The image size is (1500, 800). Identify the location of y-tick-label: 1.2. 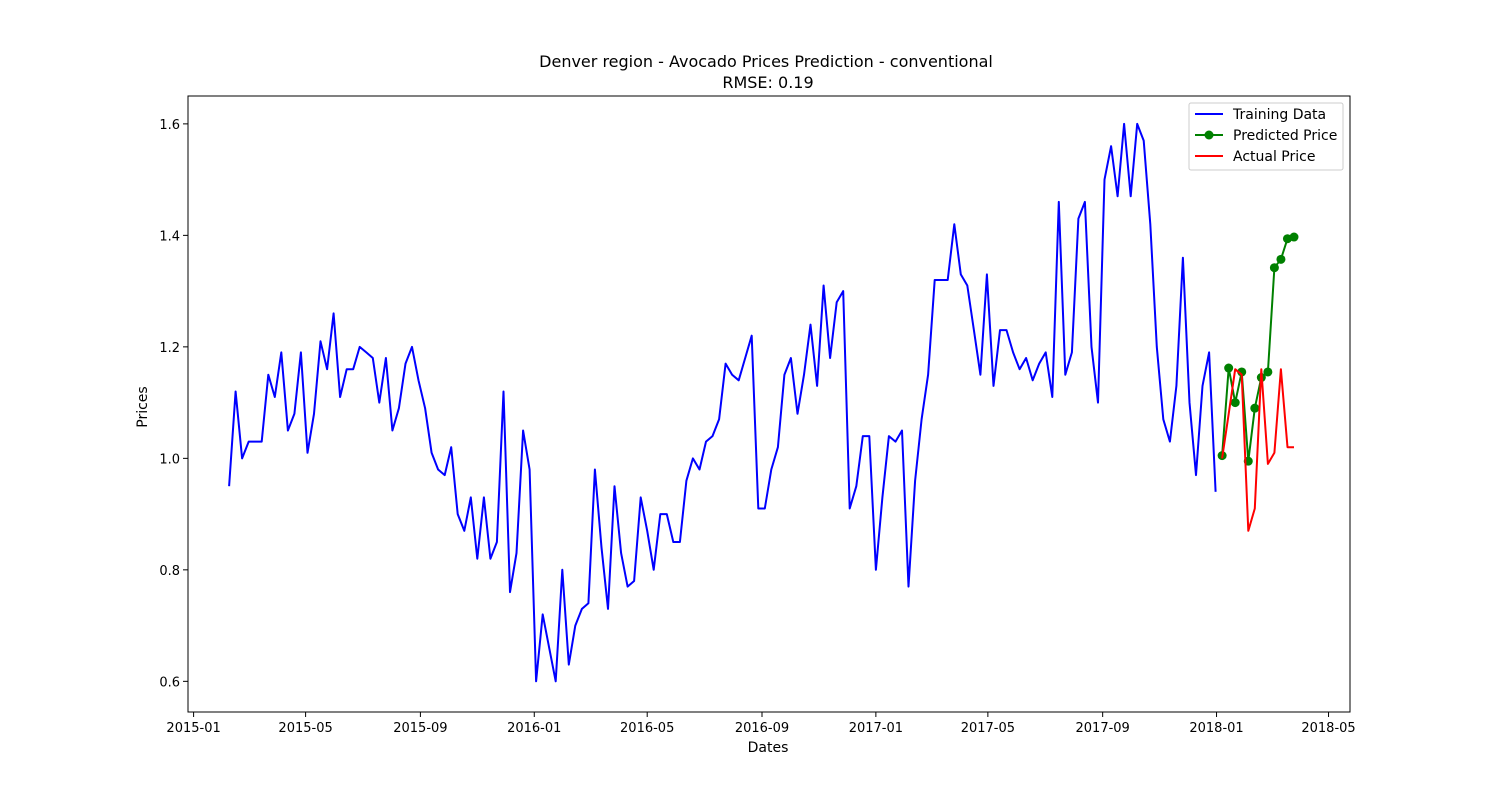
(169, 348).